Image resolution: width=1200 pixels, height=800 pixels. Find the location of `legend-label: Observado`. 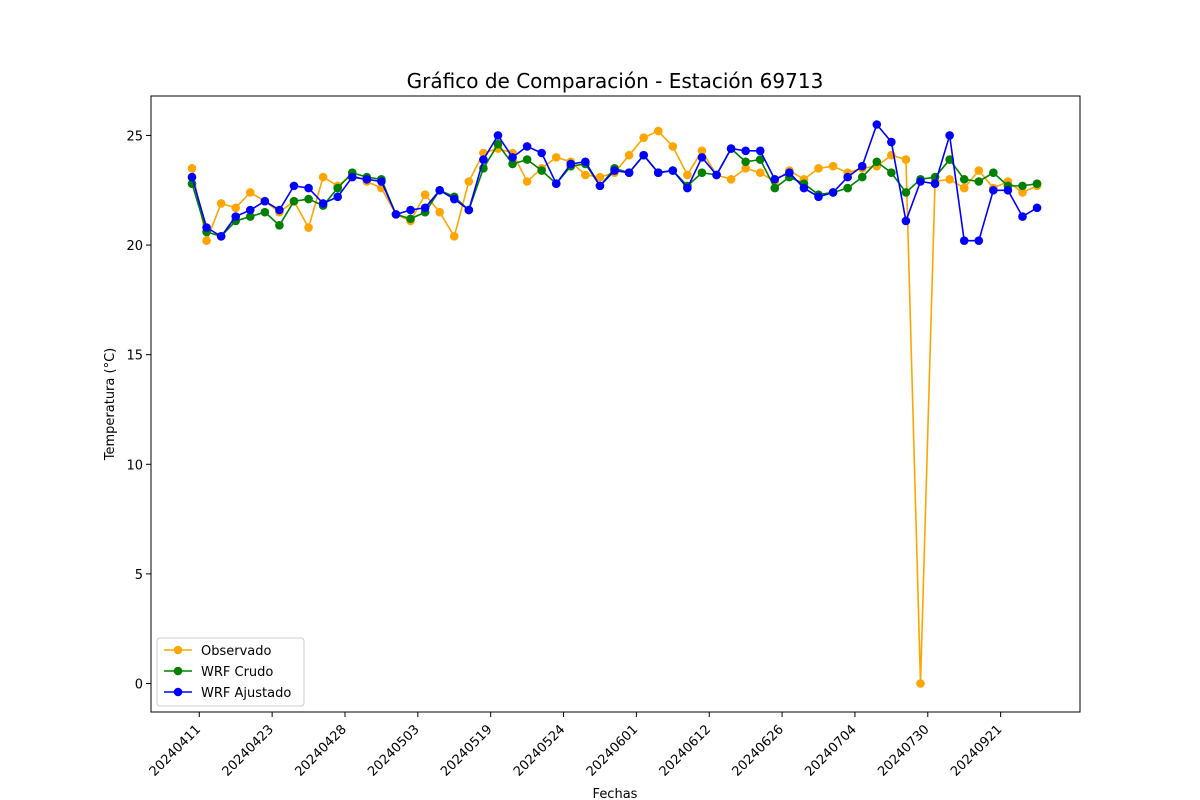

legend-label: Observado is located at coordinates (236, 651).